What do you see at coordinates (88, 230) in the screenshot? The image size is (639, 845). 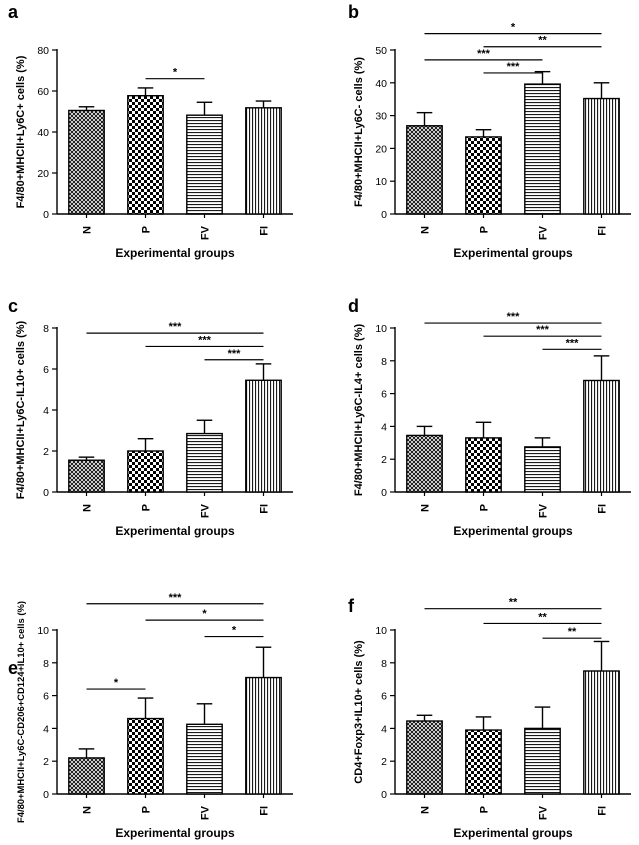 I see `panel-a-xtick-label: N` at bounding box center [88, 230].